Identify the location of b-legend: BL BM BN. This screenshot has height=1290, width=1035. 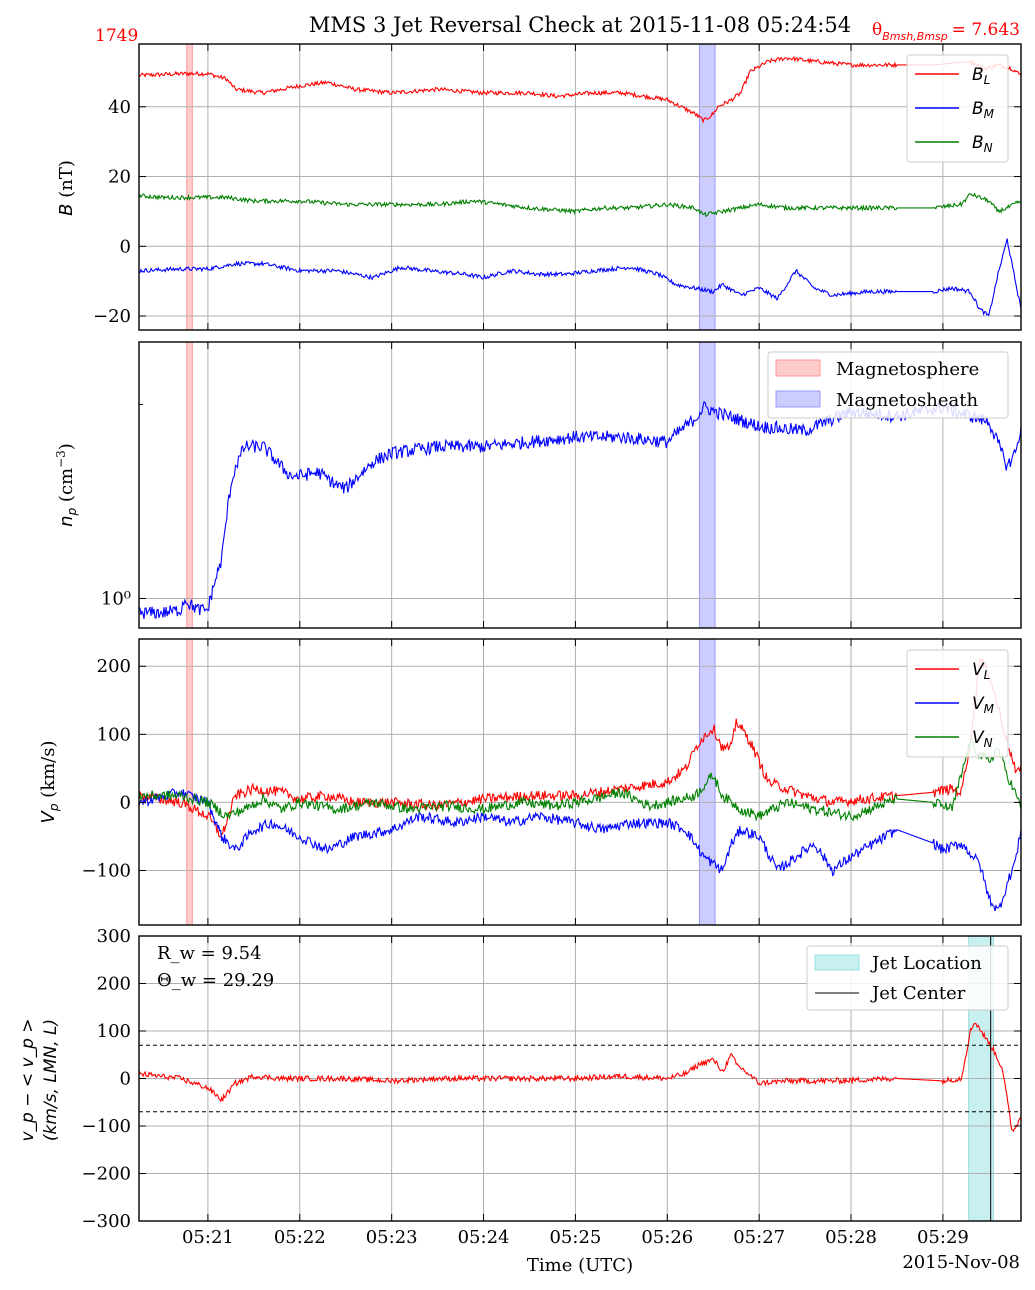
(957, 108).